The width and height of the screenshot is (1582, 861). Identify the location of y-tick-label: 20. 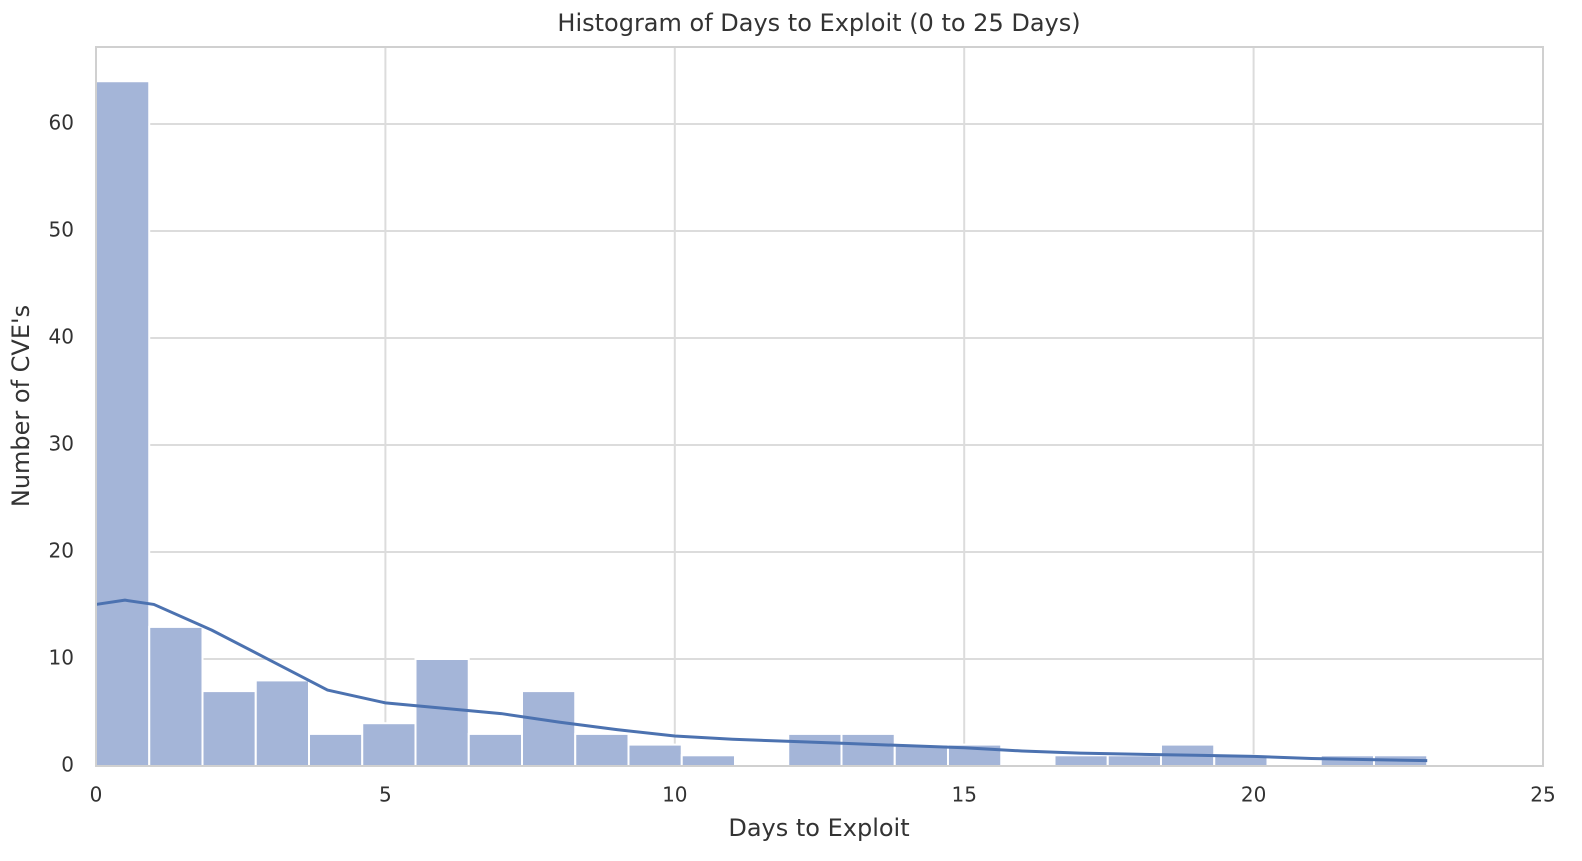
(61, 551).